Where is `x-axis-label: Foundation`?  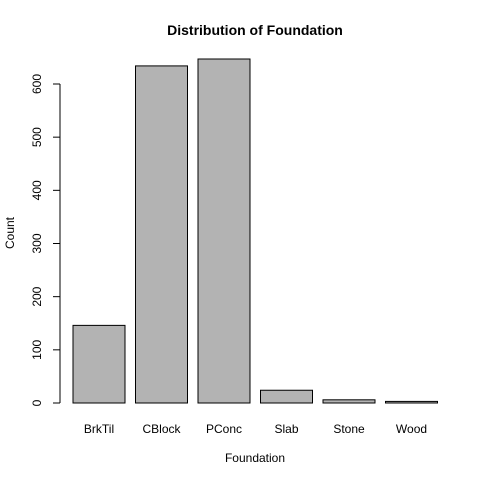 x-axis-label: Foundation is located at coordinates (255, 458).